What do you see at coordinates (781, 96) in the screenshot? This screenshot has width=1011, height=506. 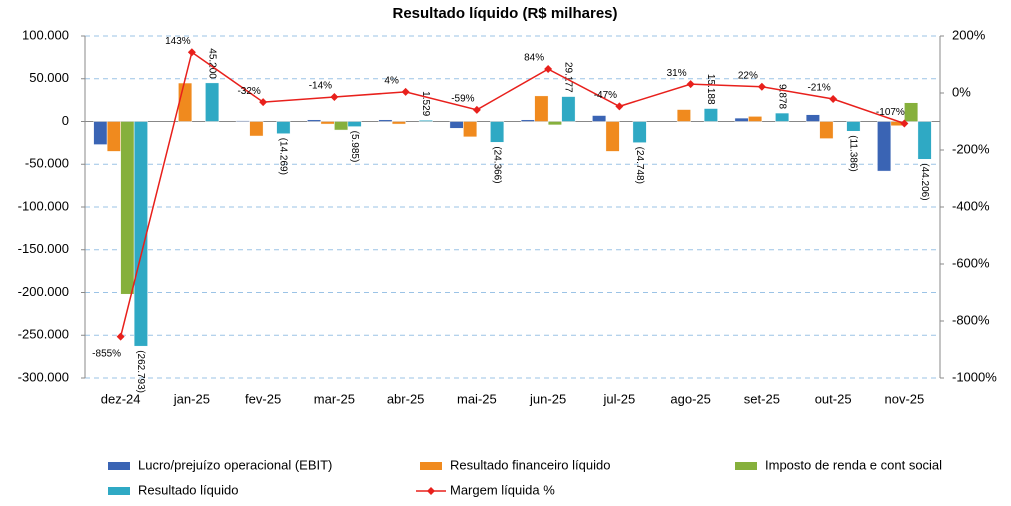 I see `data-label: 9.878` at bounding box center [781, 96].